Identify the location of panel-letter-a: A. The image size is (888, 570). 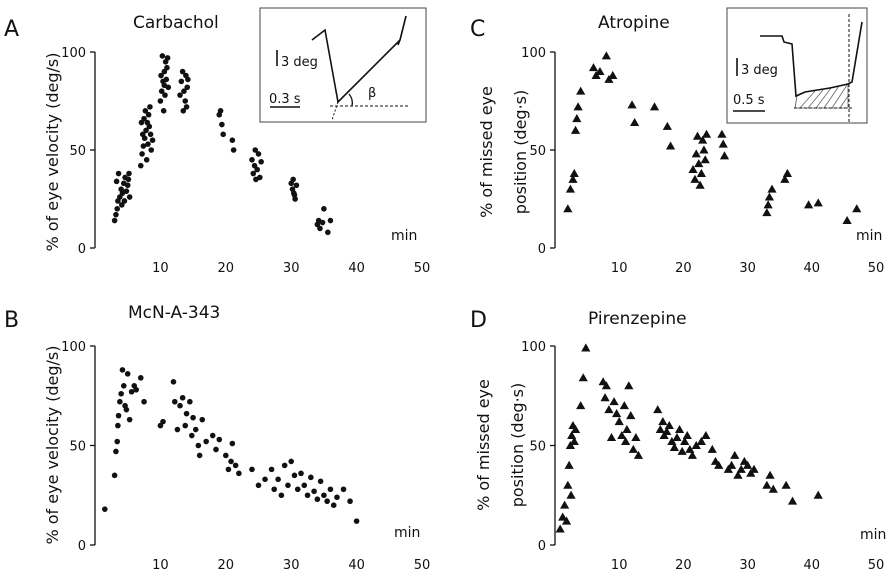
(11, 29).